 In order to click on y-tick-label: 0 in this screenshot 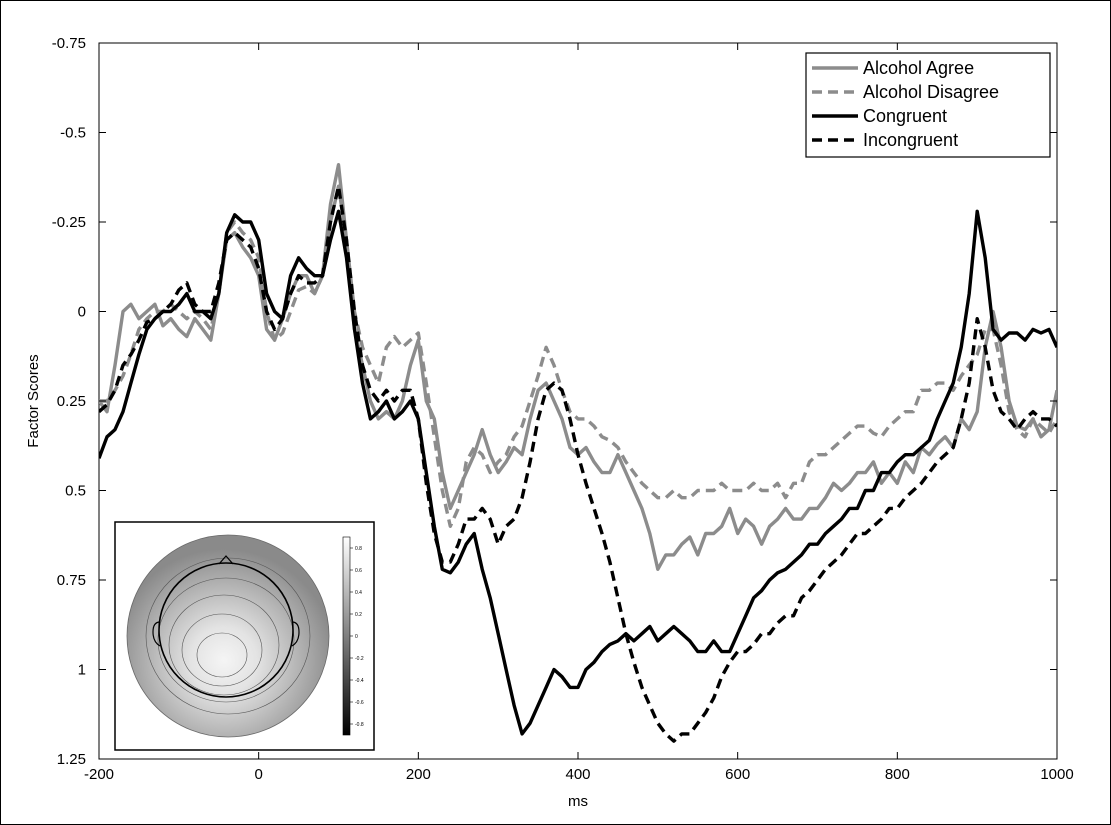, I will do `click(82, 312)`.